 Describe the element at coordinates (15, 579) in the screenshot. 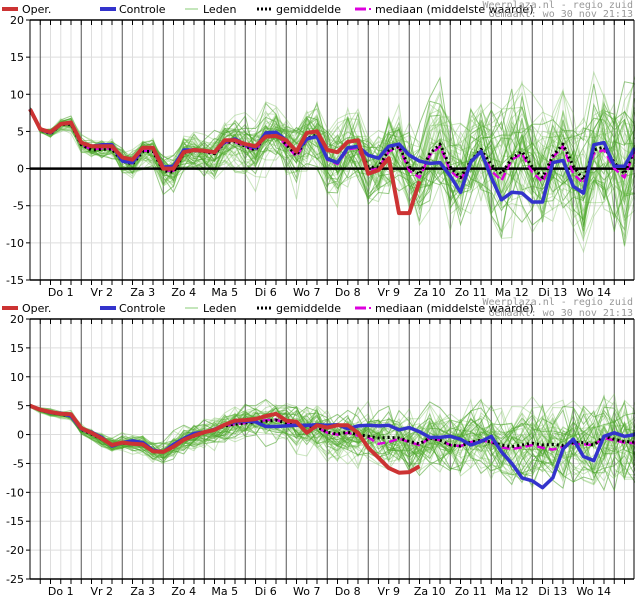

I see `y-tick-label: -25` at that location.